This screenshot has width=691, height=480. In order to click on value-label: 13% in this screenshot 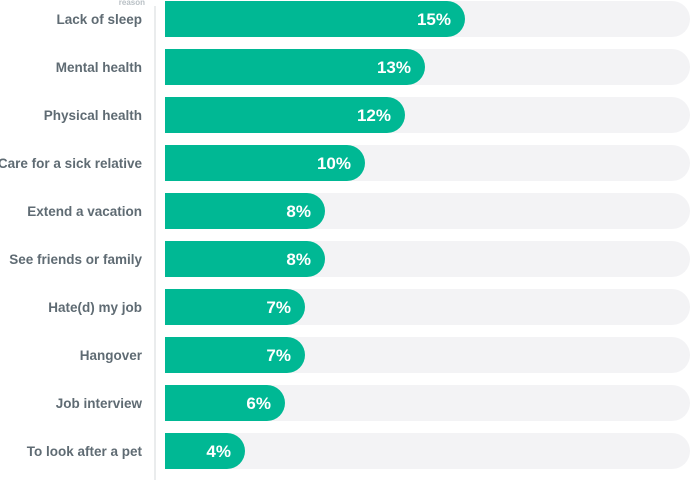, I will do `click(394, 67)`.